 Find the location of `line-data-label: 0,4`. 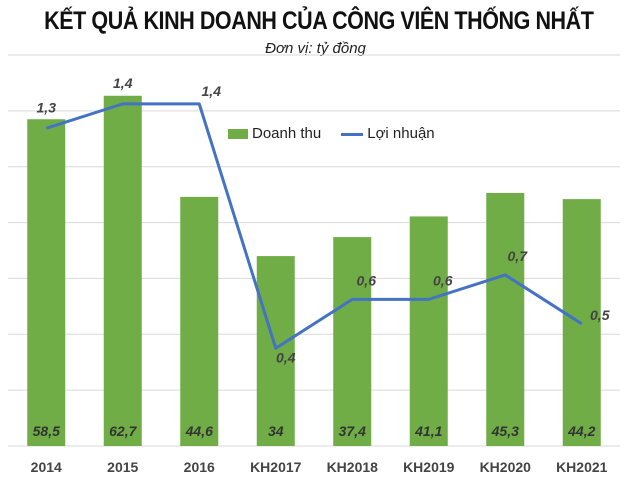

line-data-label: 0,4 is located at coordinates (286, 357).